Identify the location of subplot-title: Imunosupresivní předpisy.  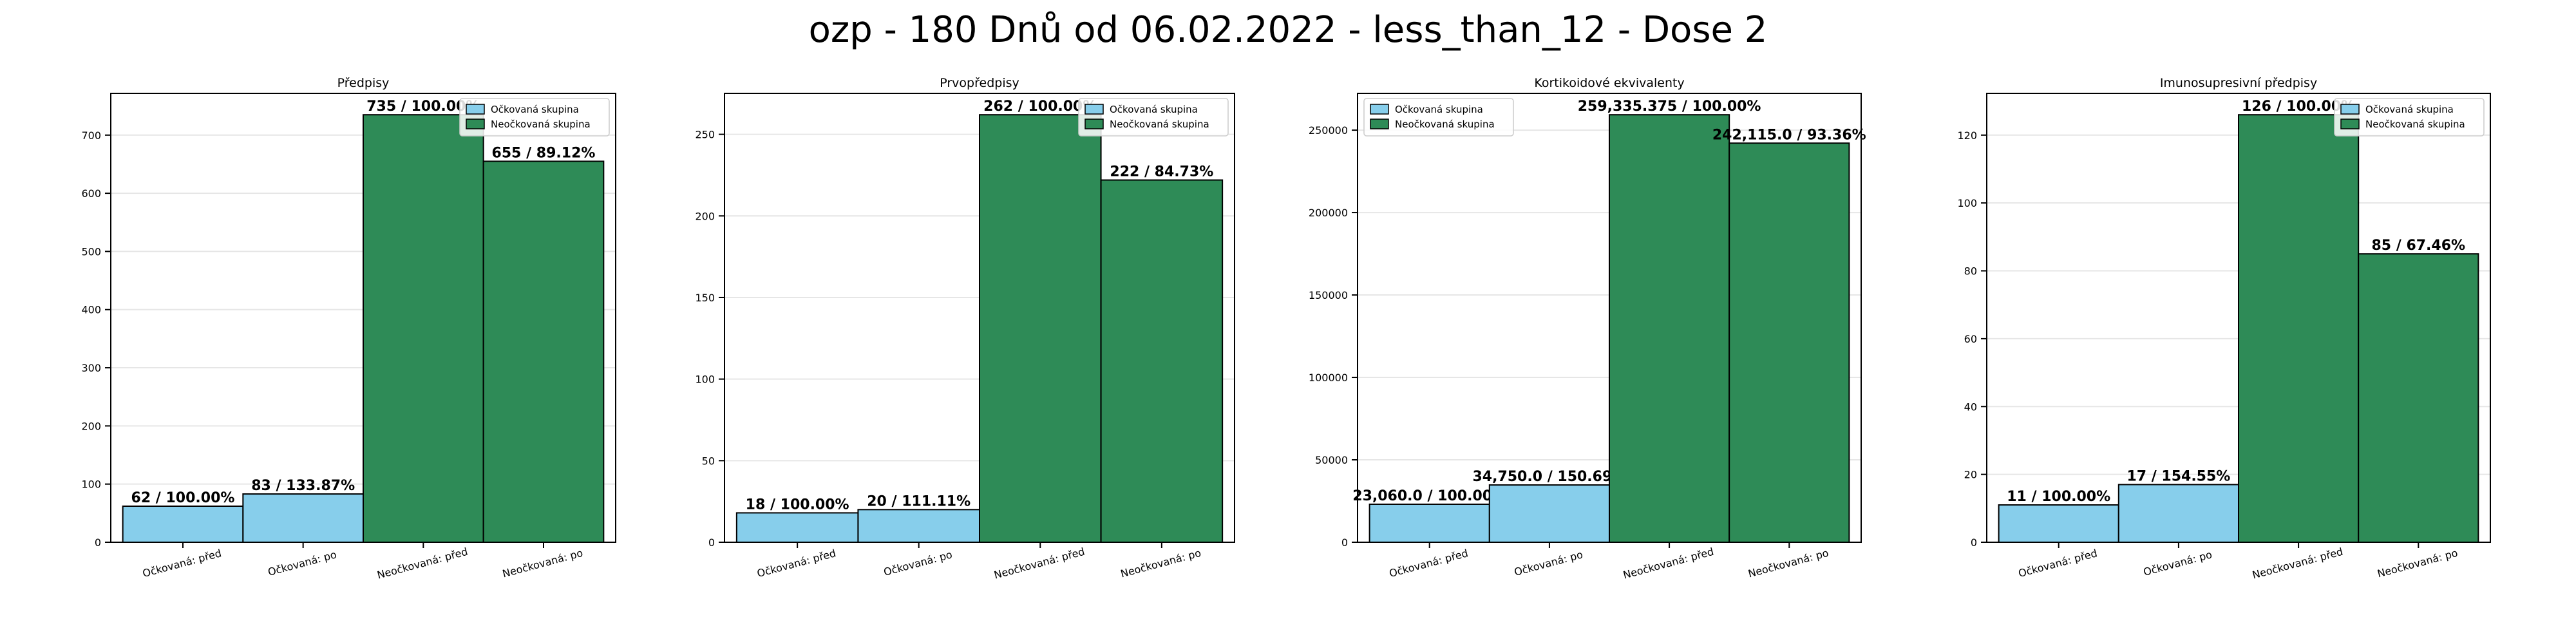
(2238, 83).